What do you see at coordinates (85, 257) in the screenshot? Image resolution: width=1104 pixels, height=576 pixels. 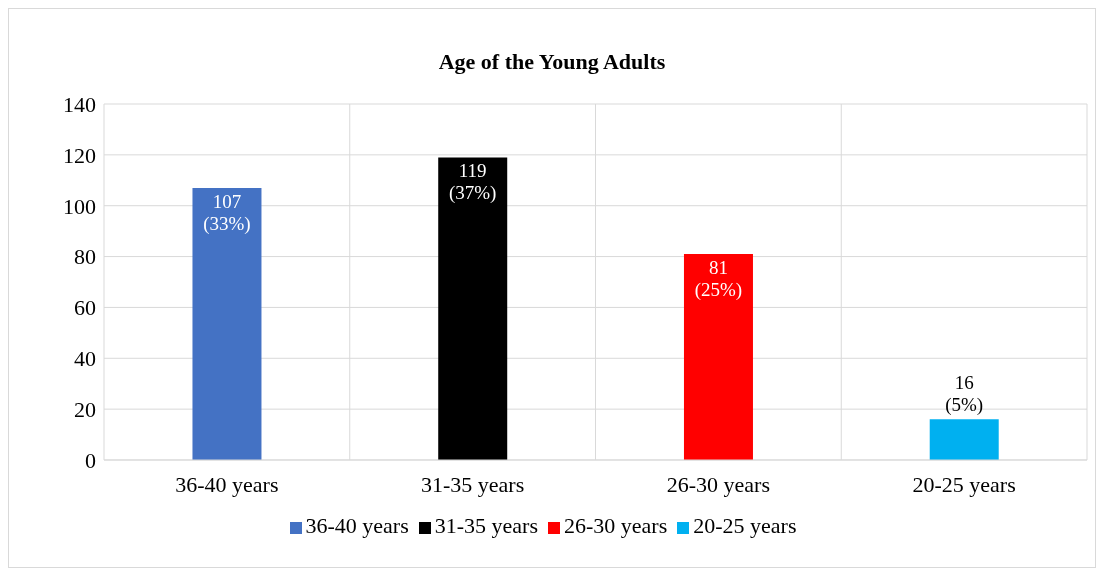 I see `y-tick-label: 80` at bounding box center [85, 257].